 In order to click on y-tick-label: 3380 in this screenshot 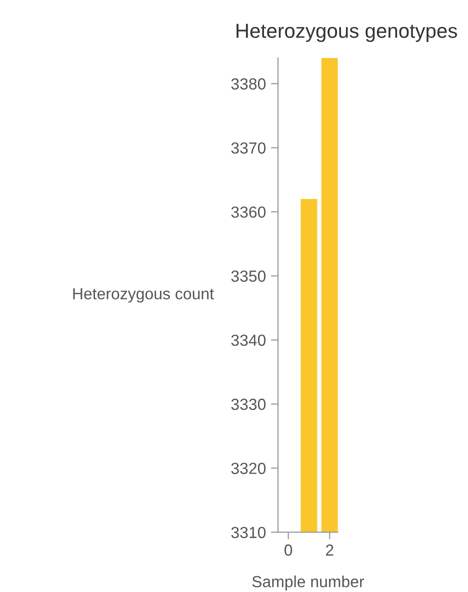, I will do `click(248, 84)`.